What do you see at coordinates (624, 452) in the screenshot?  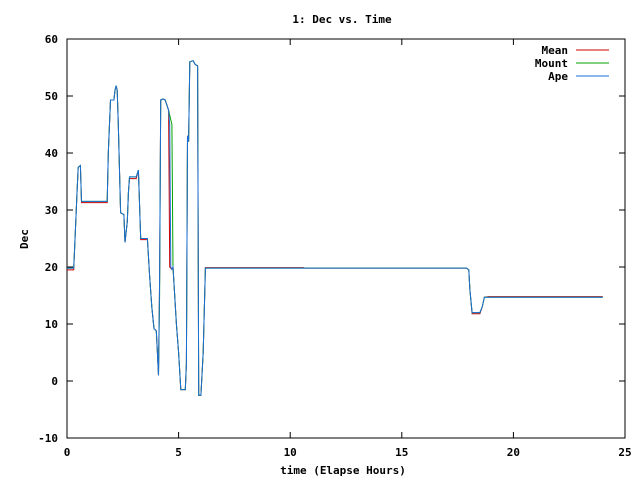 I see `x-tick-label: 25` at bounding box center [624, 452].